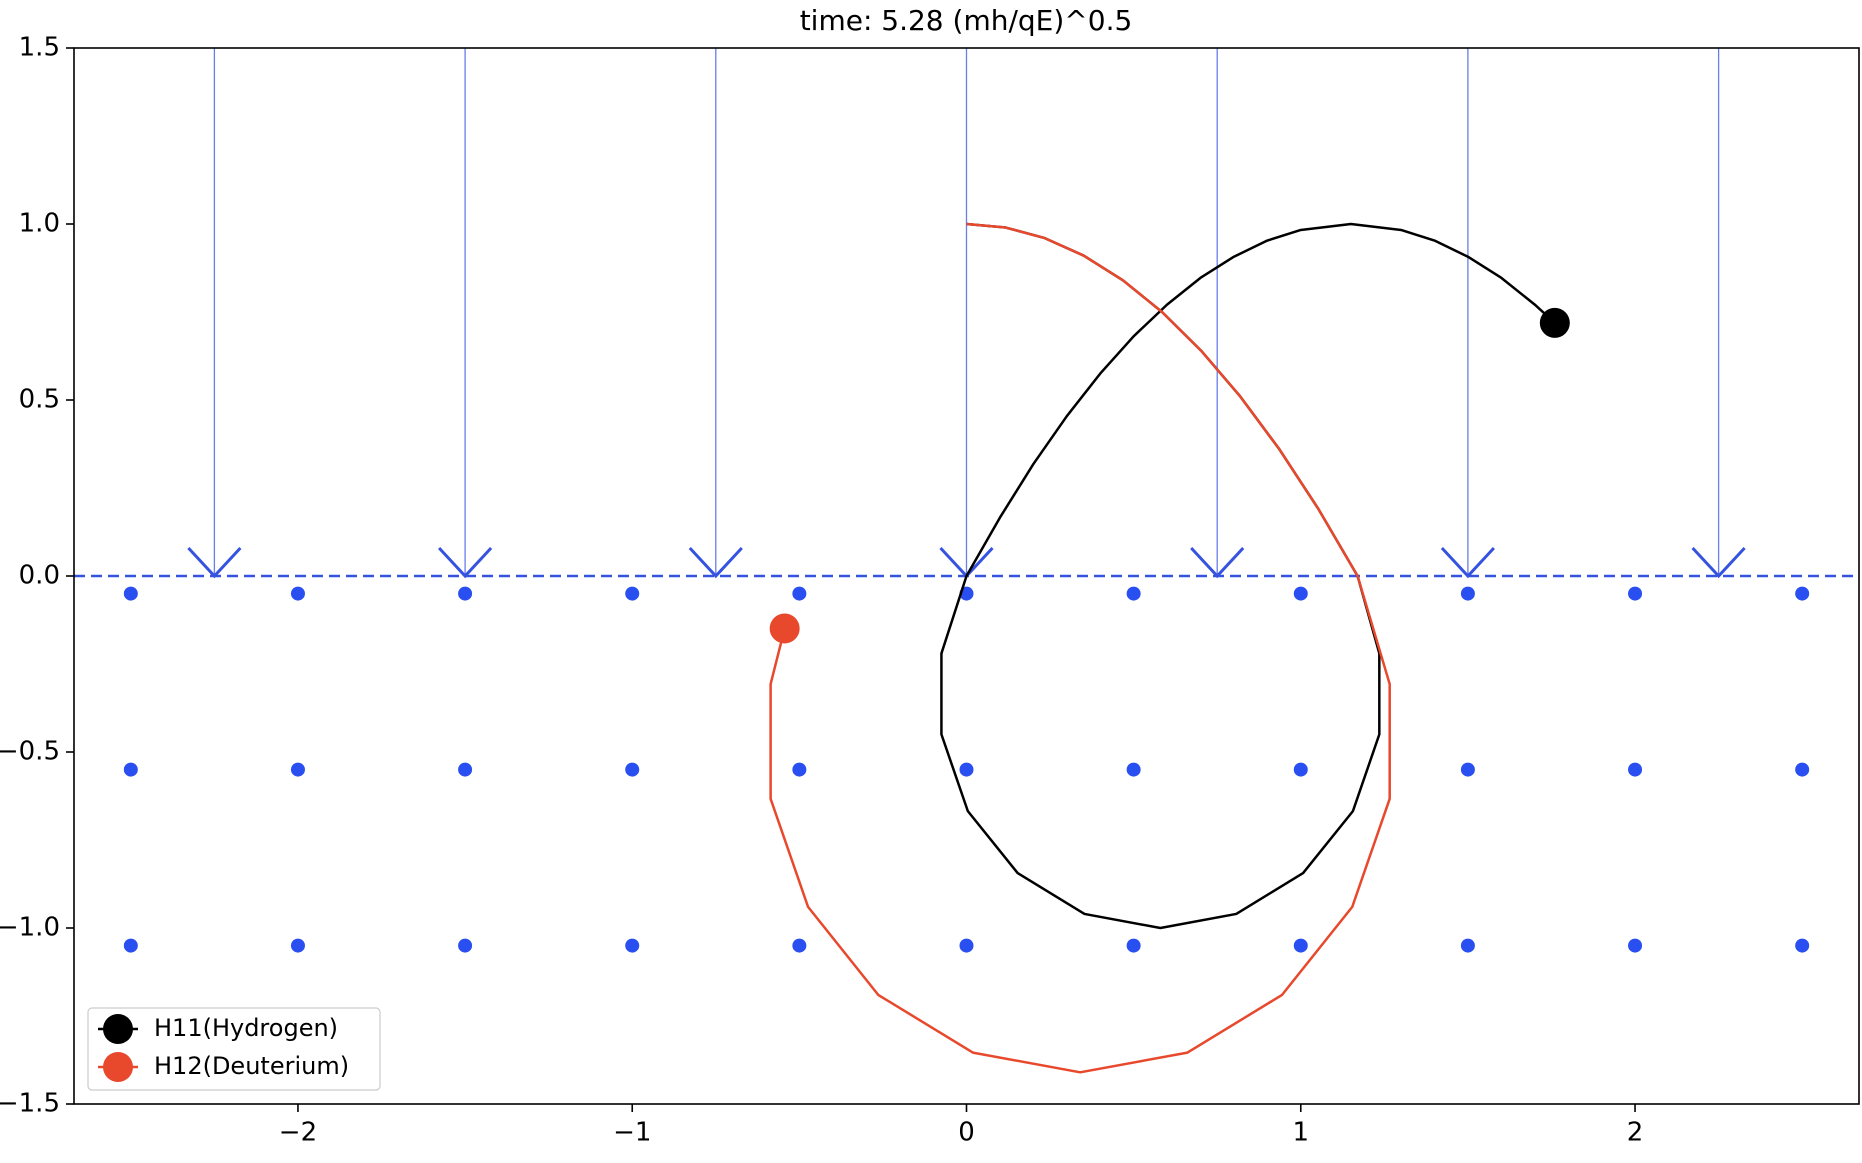  I want to click on y-tick-label: −1.0, so click(30, 928).